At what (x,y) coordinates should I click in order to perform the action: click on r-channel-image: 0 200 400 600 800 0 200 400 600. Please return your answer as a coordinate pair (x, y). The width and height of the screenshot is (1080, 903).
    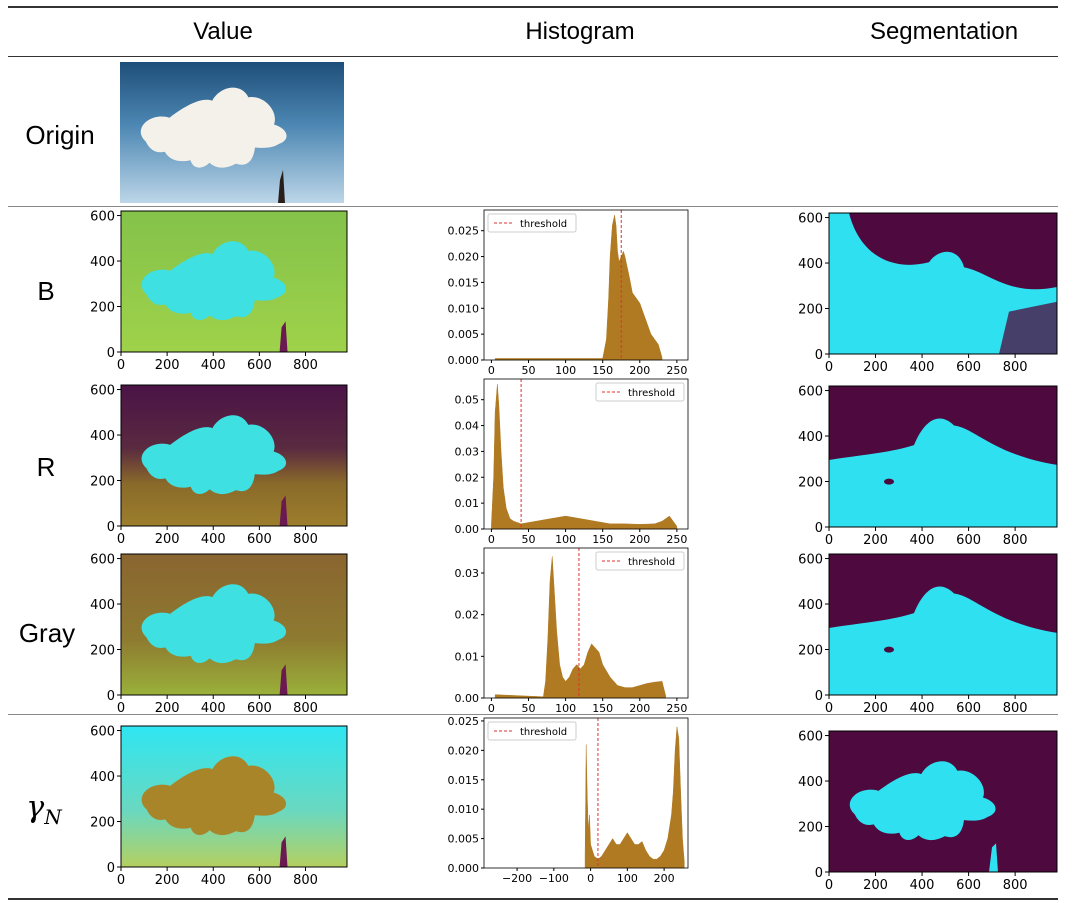
    Looking at the image, I should click on (219, 465).